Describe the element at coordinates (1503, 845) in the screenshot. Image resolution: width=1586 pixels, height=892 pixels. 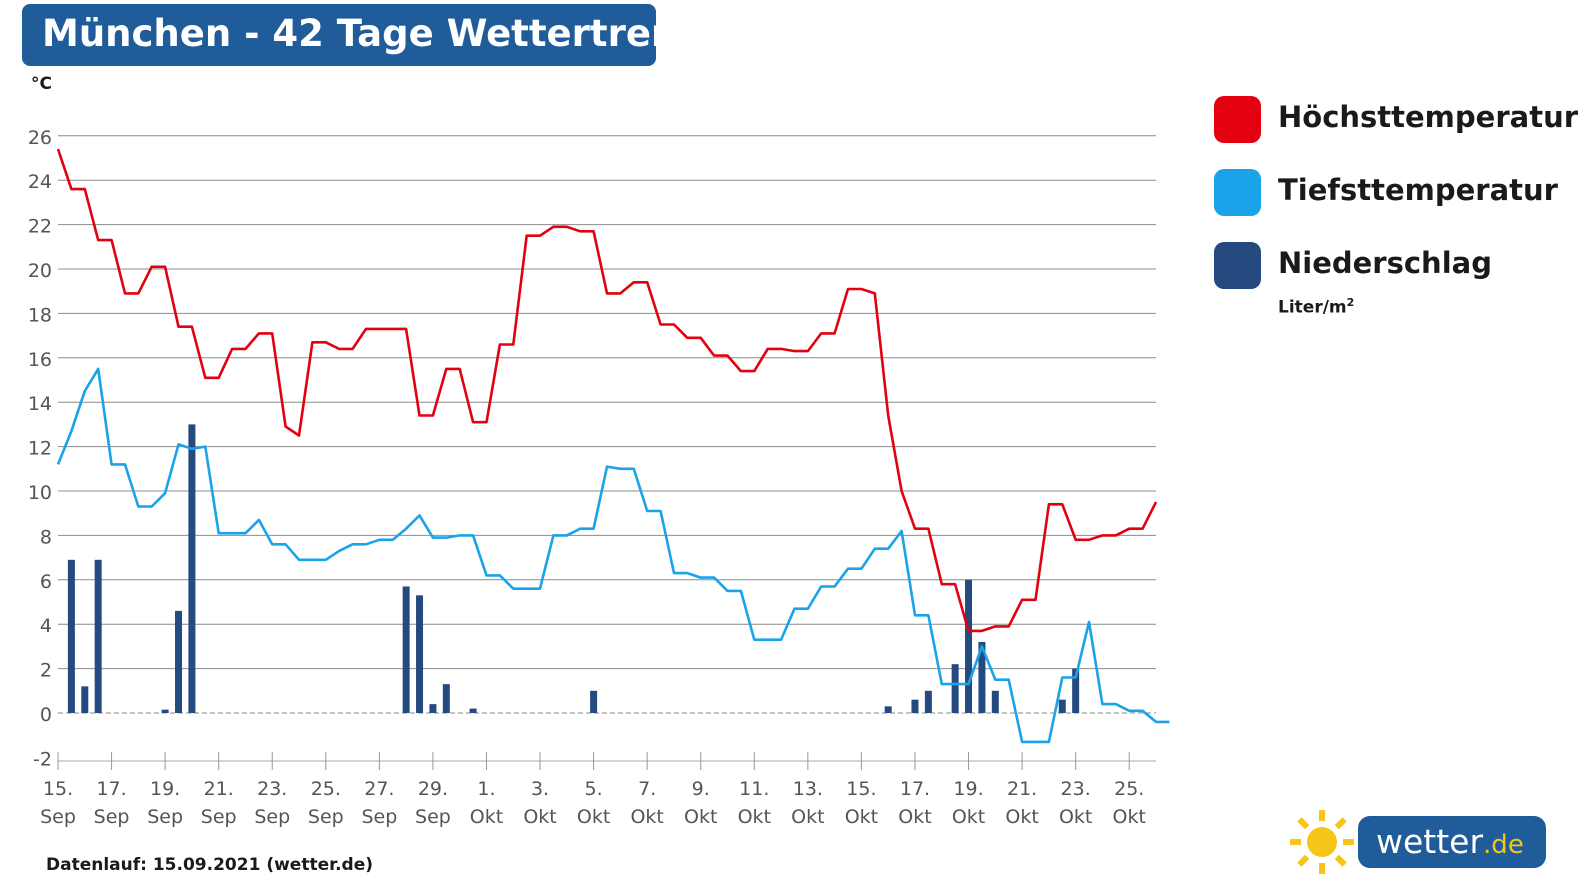
I see `logo-tld: .de` at that location.